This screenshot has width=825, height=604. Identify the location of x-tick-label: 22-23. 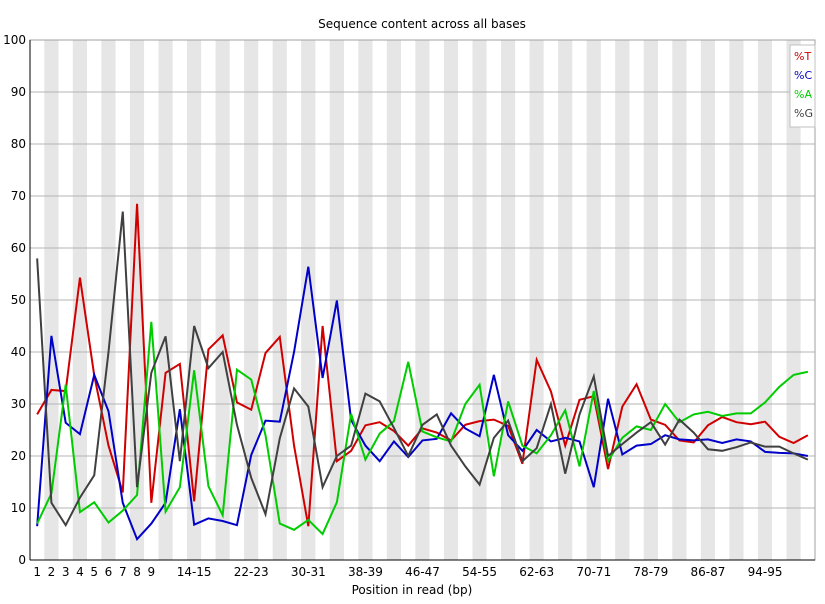
(251, 572).